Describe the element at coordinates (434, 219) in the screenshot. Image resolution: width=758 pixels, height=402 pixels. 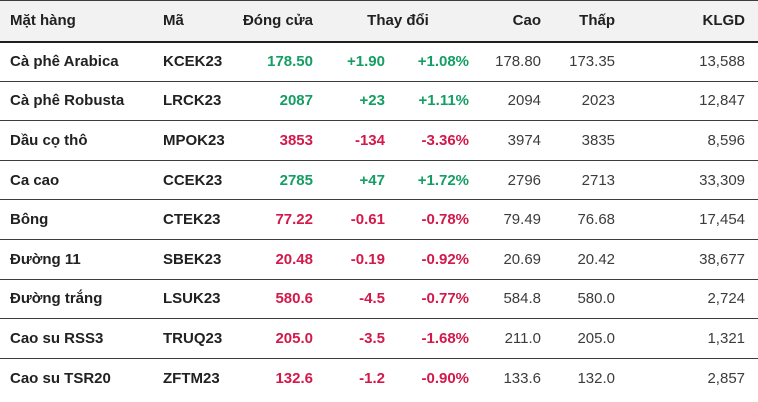
I see `cell-change-pct: -0.78%` at that location.